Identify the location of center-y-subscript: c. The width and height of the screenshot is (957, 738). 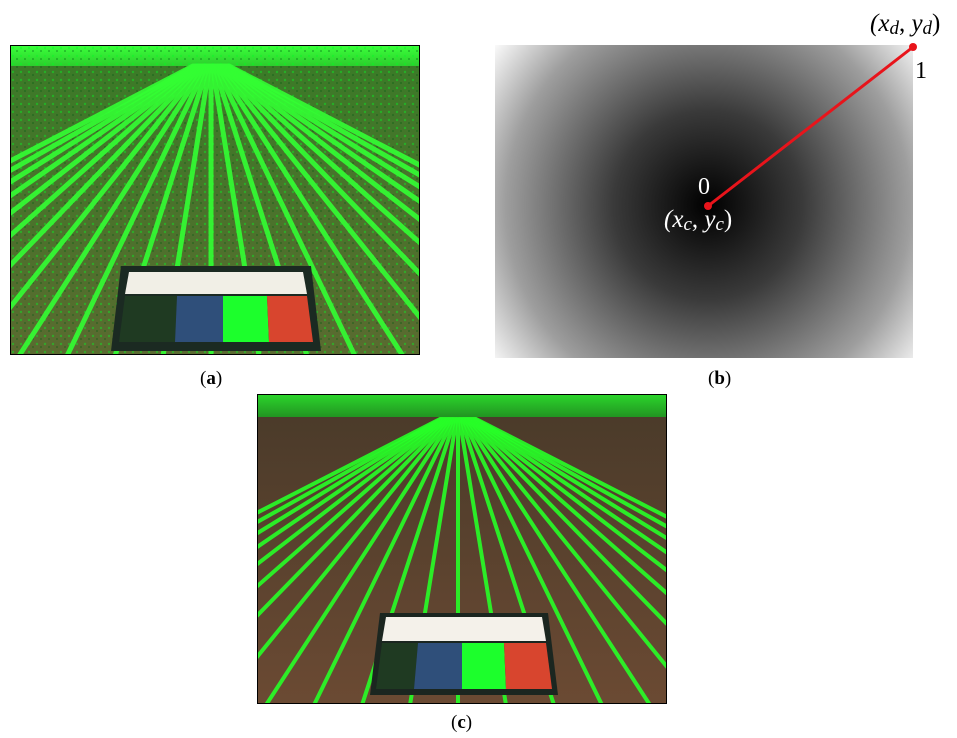
(719, 224).